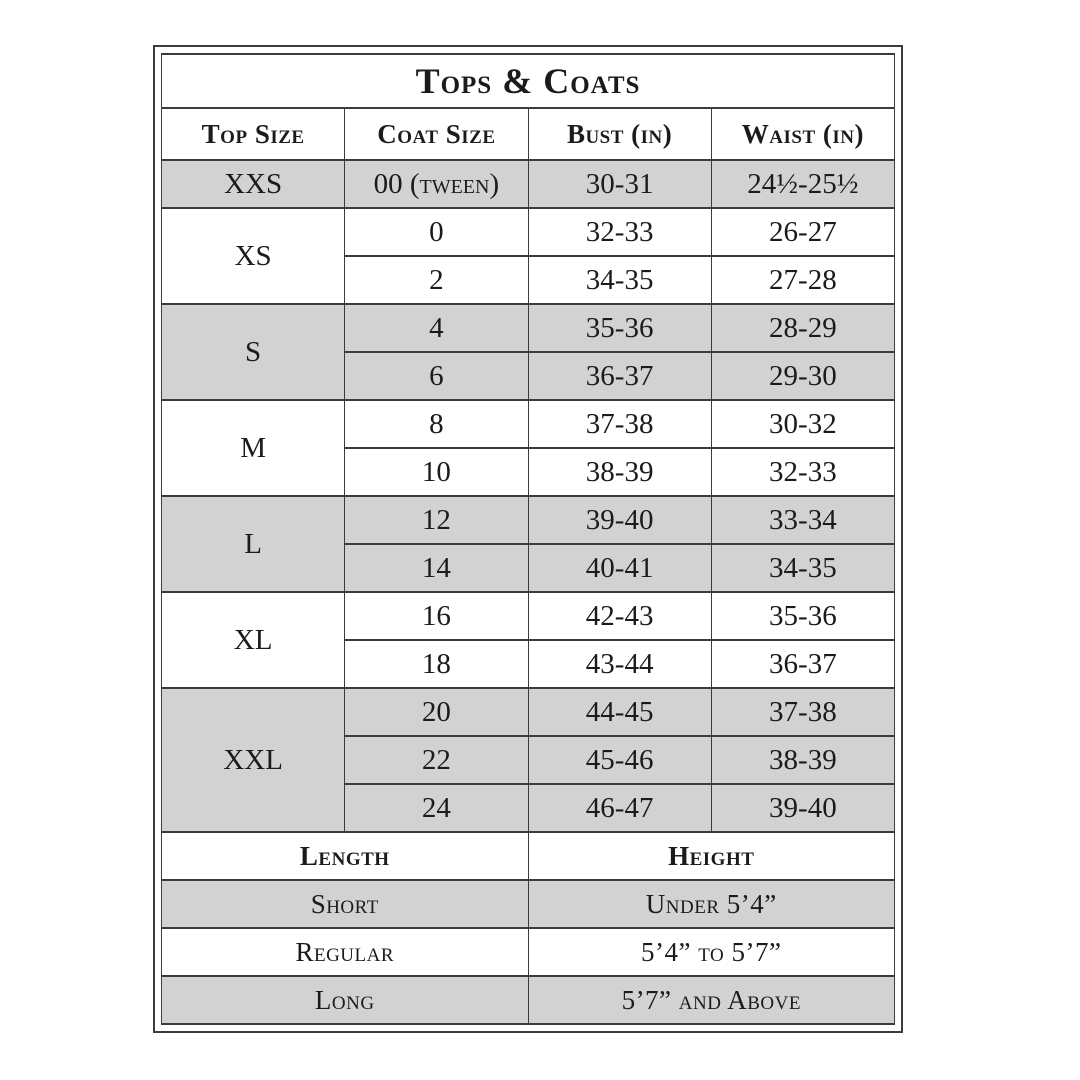 The height and width of the screenshot is (1080, 1080). I want to click on size-row: XS 0 32-33 26-27, so click(528, 256).